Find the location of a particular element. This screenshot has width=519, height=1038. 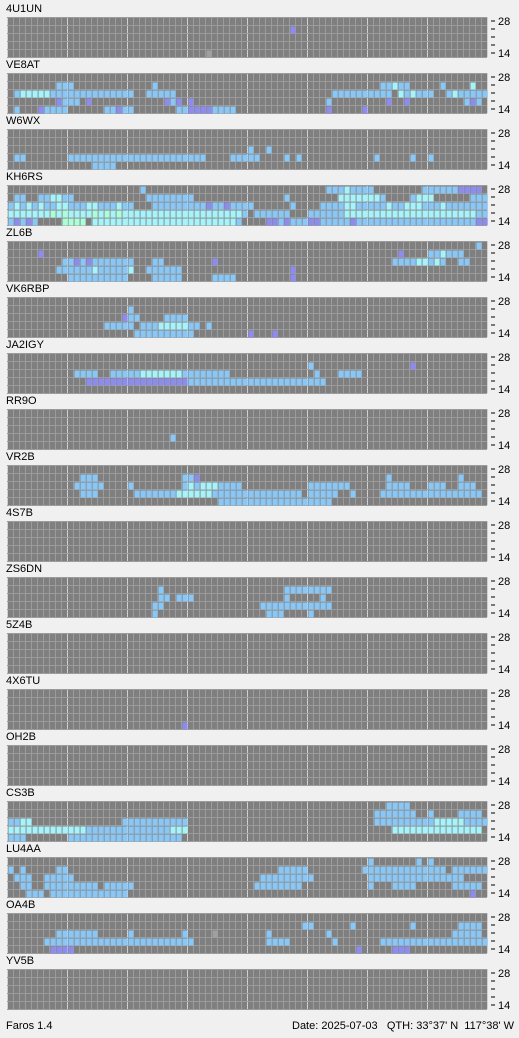

station-name: OA4B is located at coordinates (20, 905).